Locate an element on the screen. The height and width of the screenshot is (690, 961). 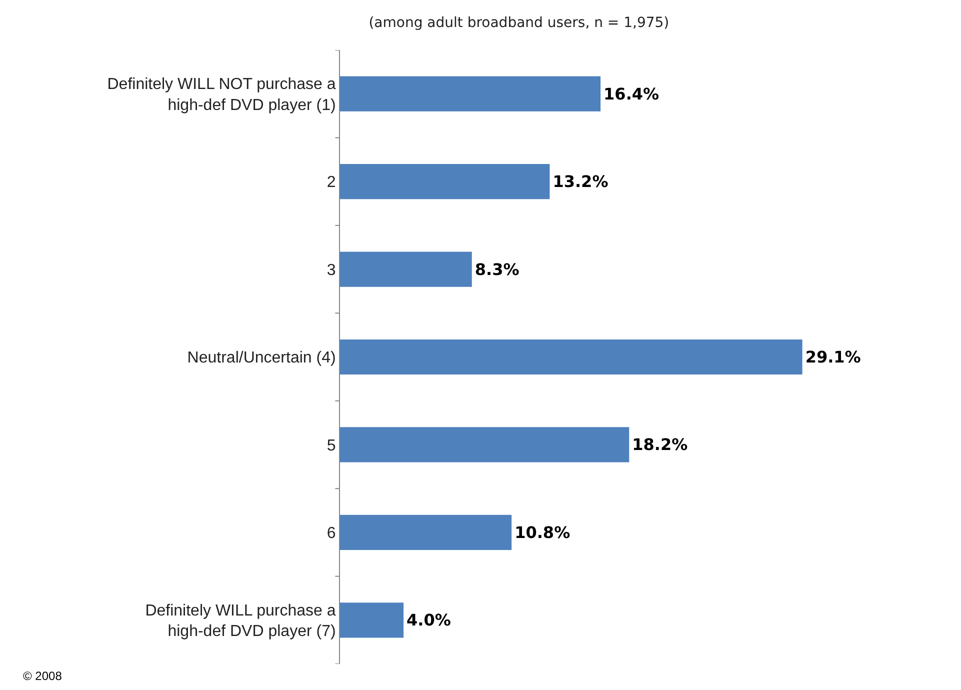
data-label: 16.4% is located at coordinates (632, 94).